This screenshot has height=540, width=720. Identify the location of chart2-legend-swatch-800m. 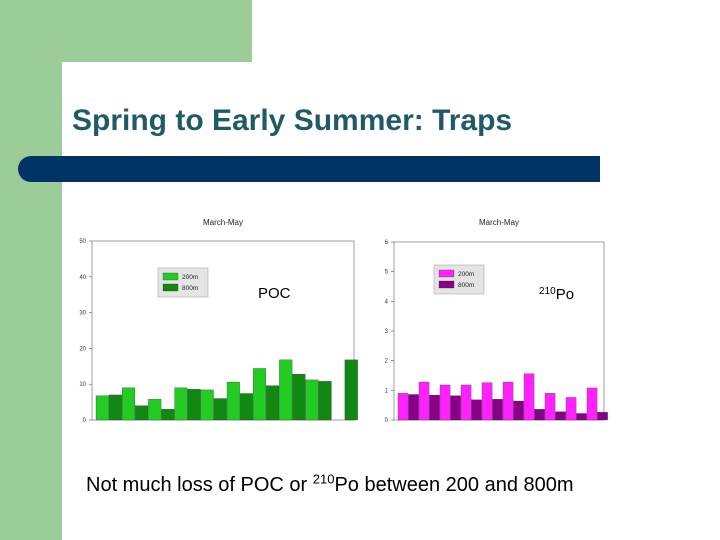
(446, 284).